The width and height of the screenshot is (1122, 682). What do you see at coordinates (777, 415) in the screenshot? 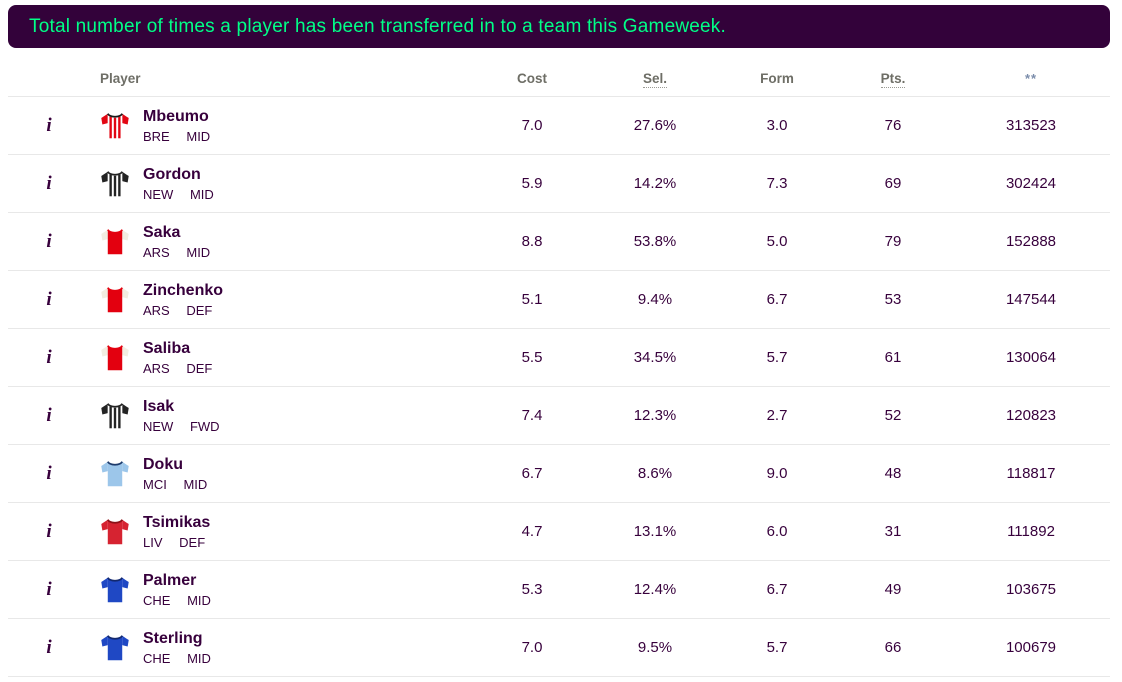
I see `player-form: 2.7` at bounding box center [777, 415].